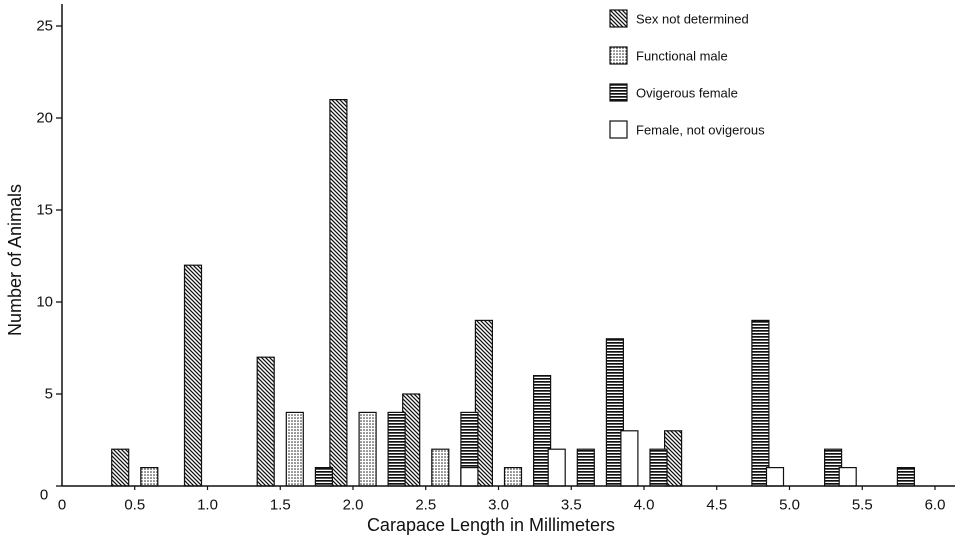 The width and height of the screenshot is (966, 541). Describe the element at coordinates (682, 56) in the screenshot. I see `legend-label: Functional male` at that location.